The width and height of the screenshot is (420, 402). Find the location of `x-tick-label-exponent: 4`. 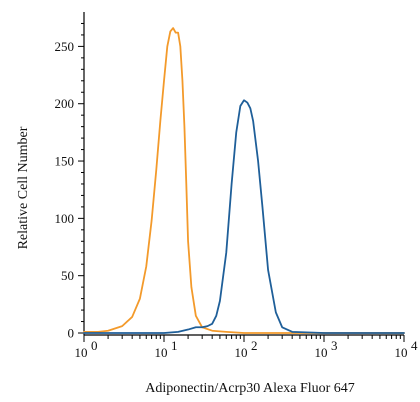

x-tick-label-exponent: 4 is located at coordinates (414, 345).